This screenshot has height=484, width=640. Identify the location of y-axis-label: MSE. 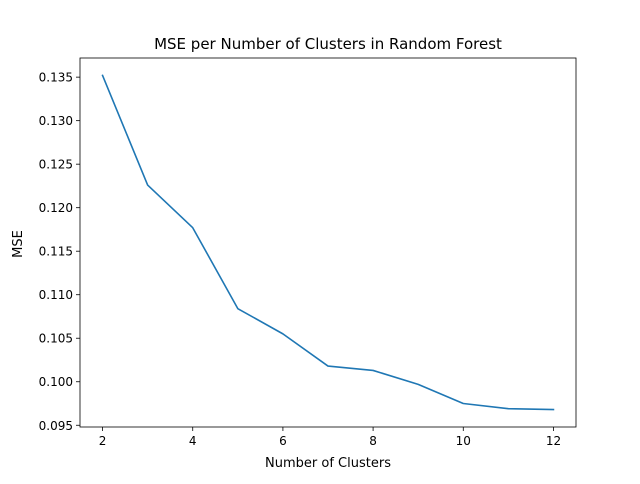
(18, 244).